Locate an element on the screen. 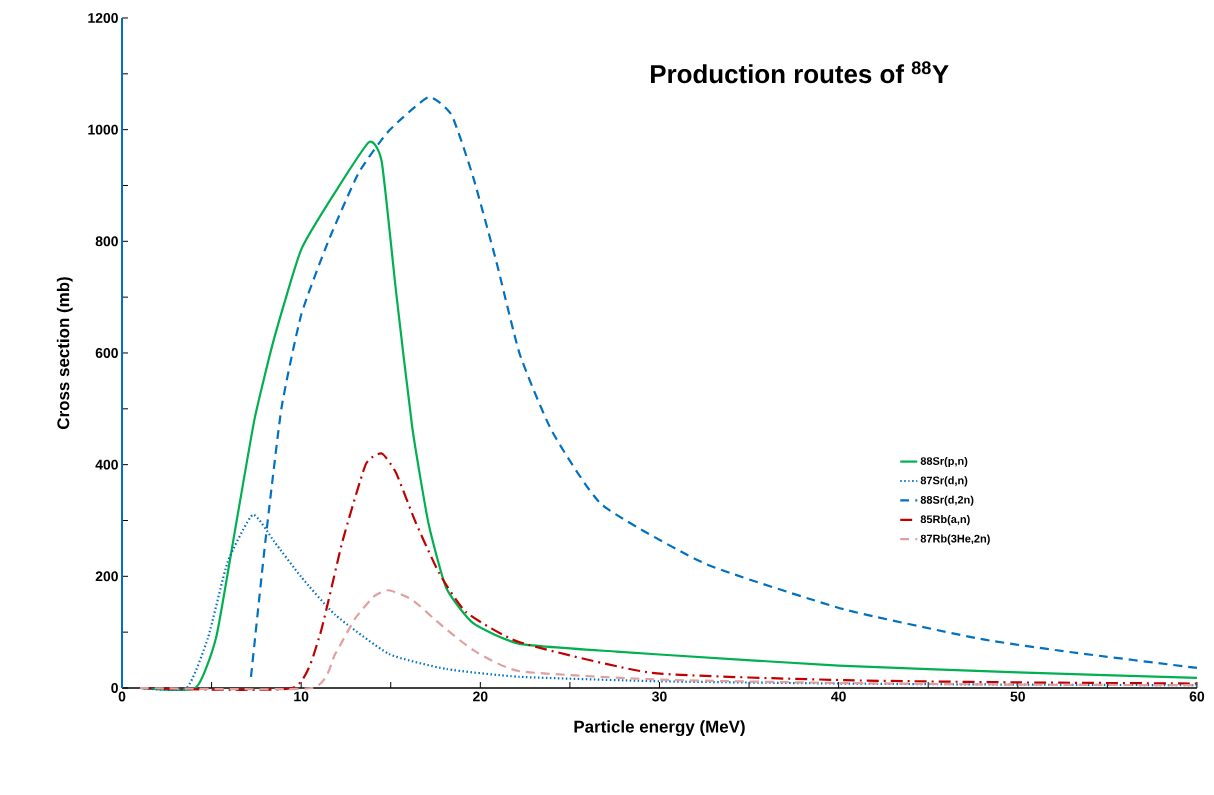 The image size is (1214, 795). legend-label: 87Sr(d,n) is located at coordinates (944, 481).